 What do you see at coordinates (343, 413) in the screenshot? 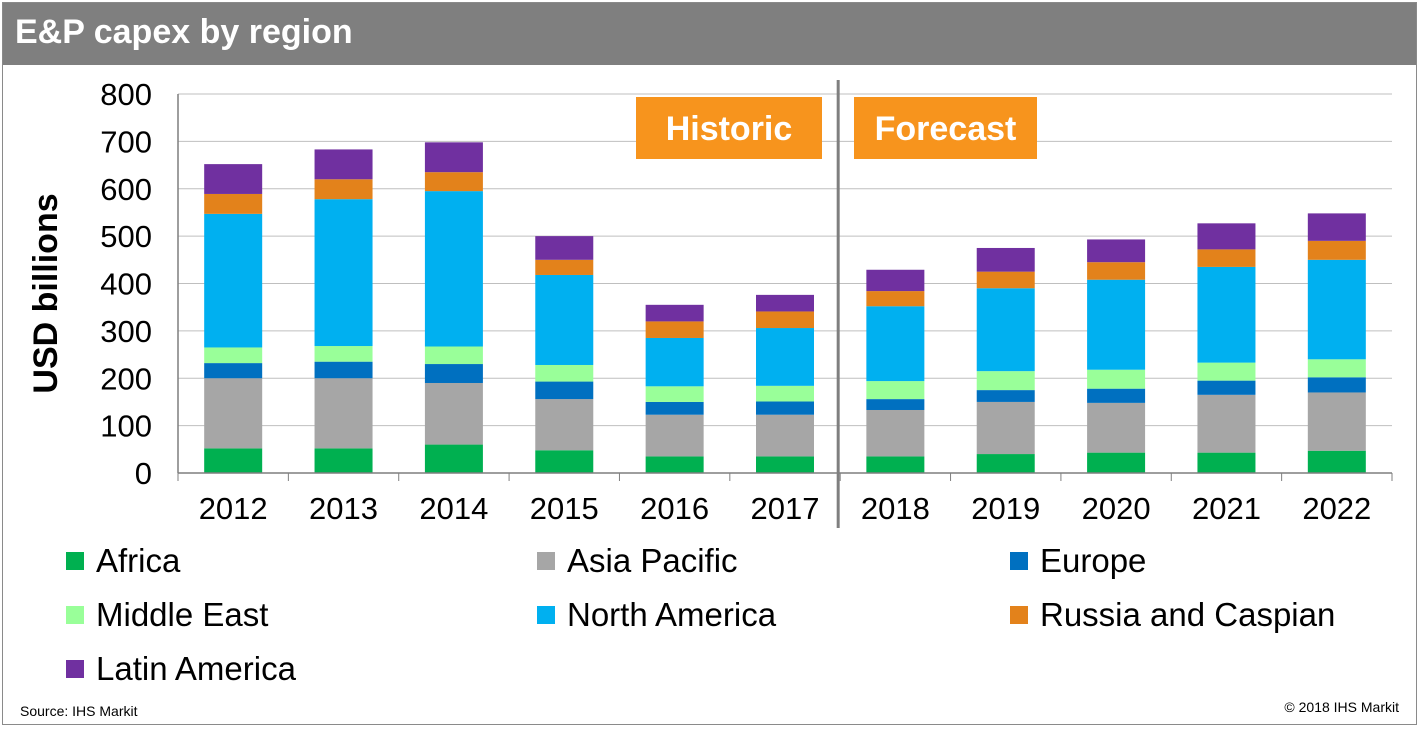
I see `bar-asia-pacific-2013` at bounding box center [343, 413].